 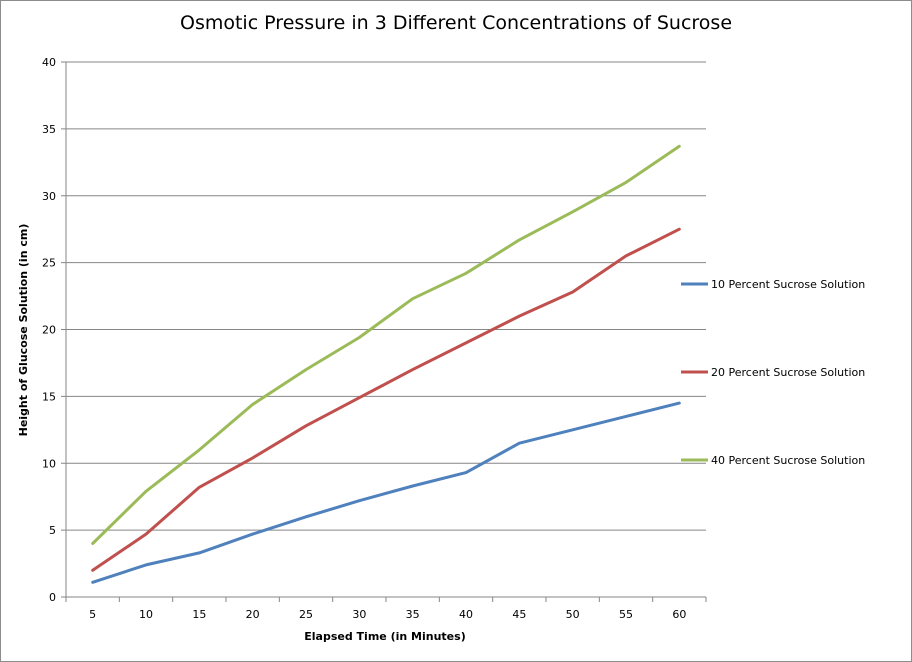 I want to click on x-axis-label: Elapsed Time (in Minutes), so click(x=384, y=636).